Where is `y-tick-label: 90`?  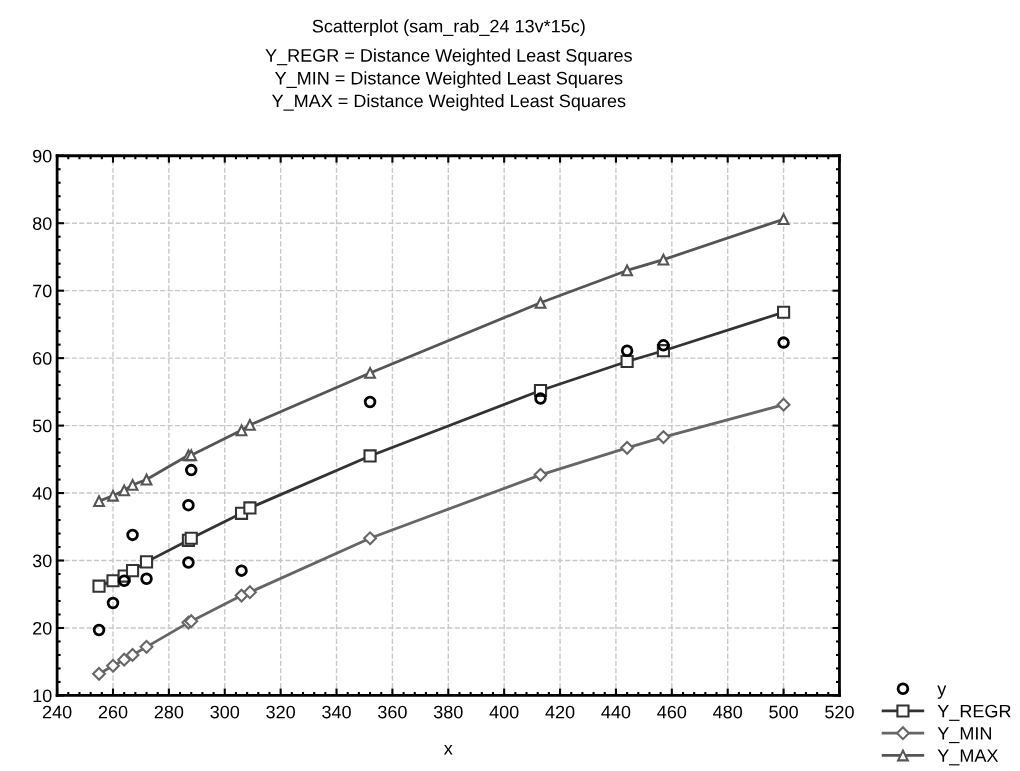 y-tick-label: 90 is located at coordinates (42, 156).